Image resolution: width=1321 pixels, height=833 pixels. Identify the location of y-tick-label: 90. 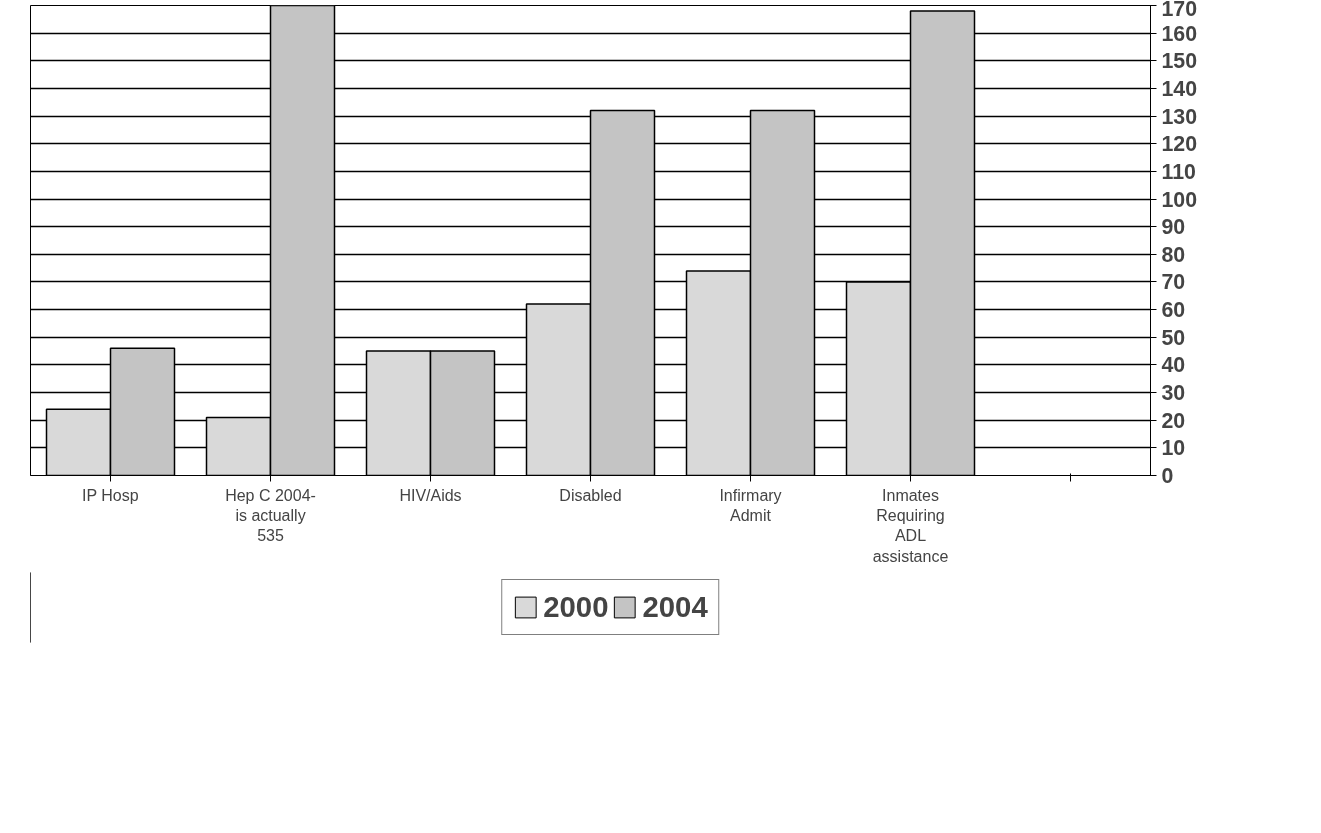
(1173, 227).